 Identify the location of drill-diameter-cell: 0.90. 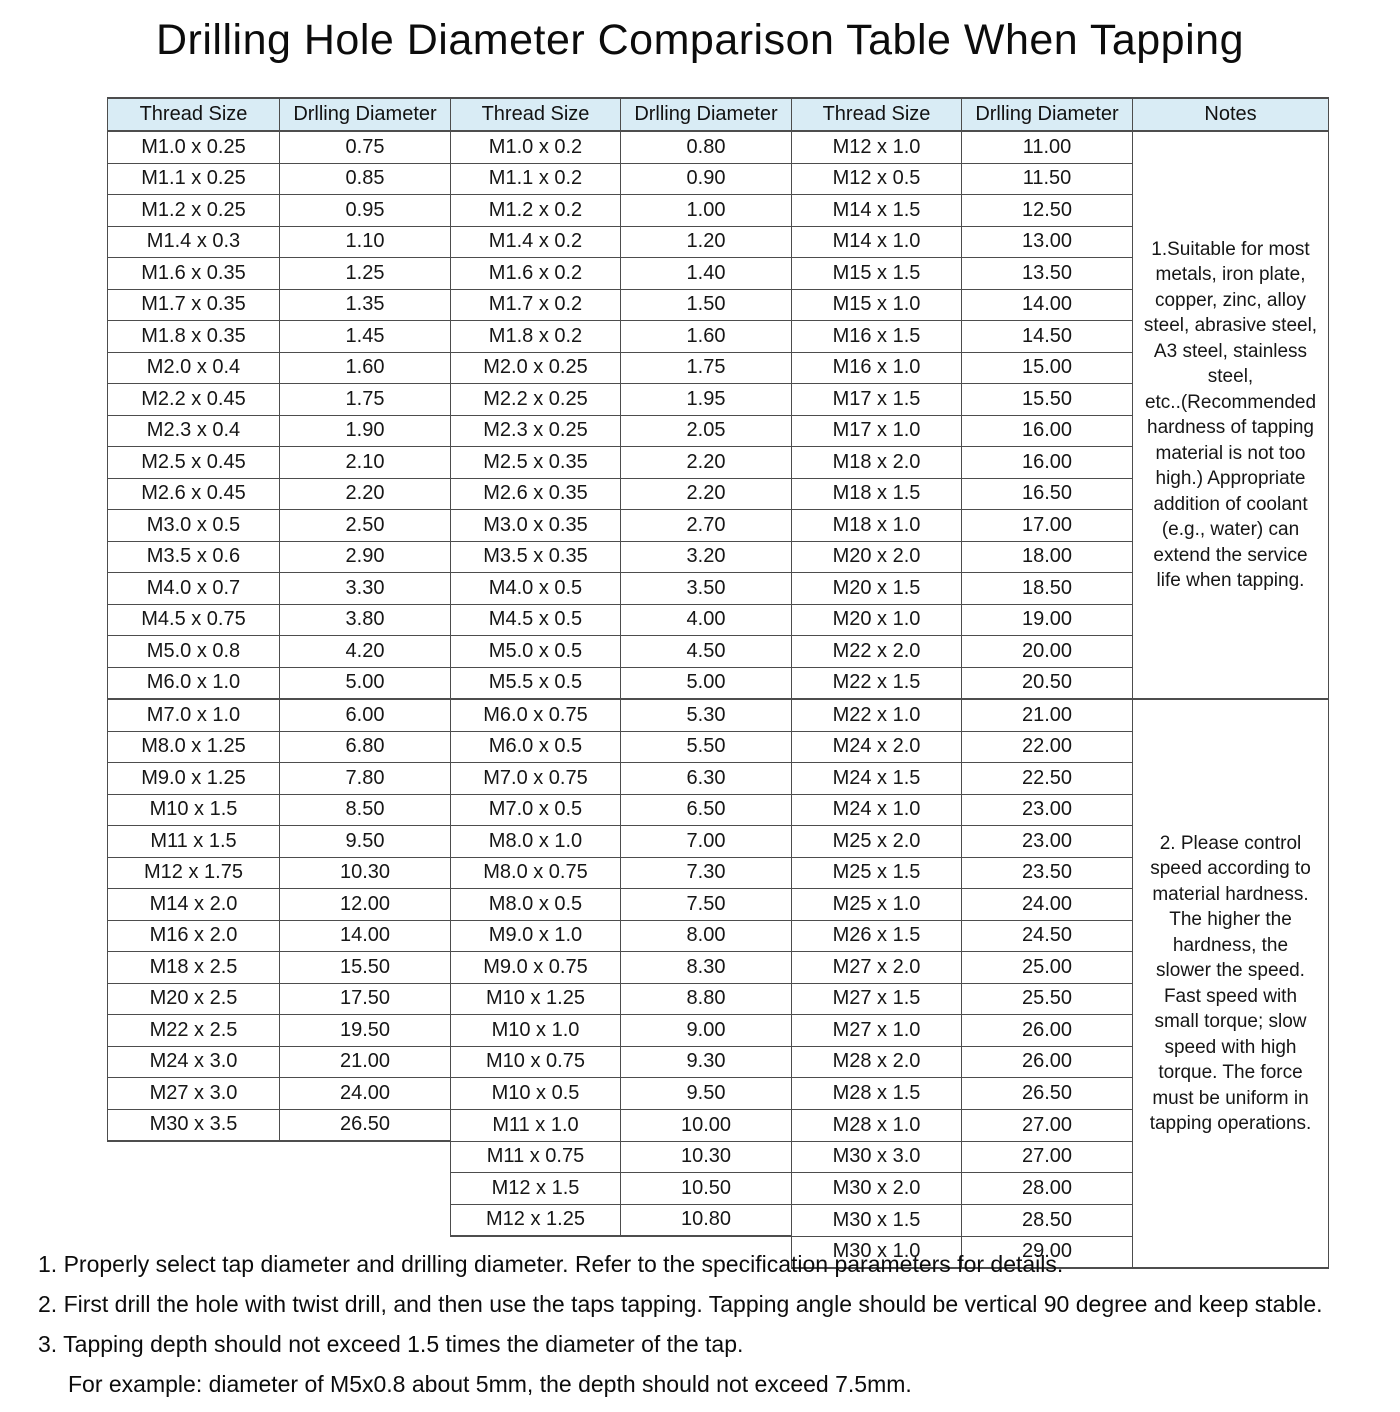
(706, 178).